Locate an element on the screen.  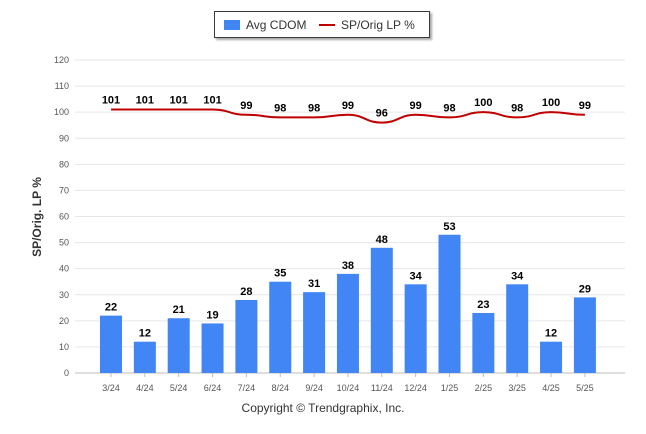
legend: Avg CDOM SP/Orig LP % is located at coordinates (322, 24).